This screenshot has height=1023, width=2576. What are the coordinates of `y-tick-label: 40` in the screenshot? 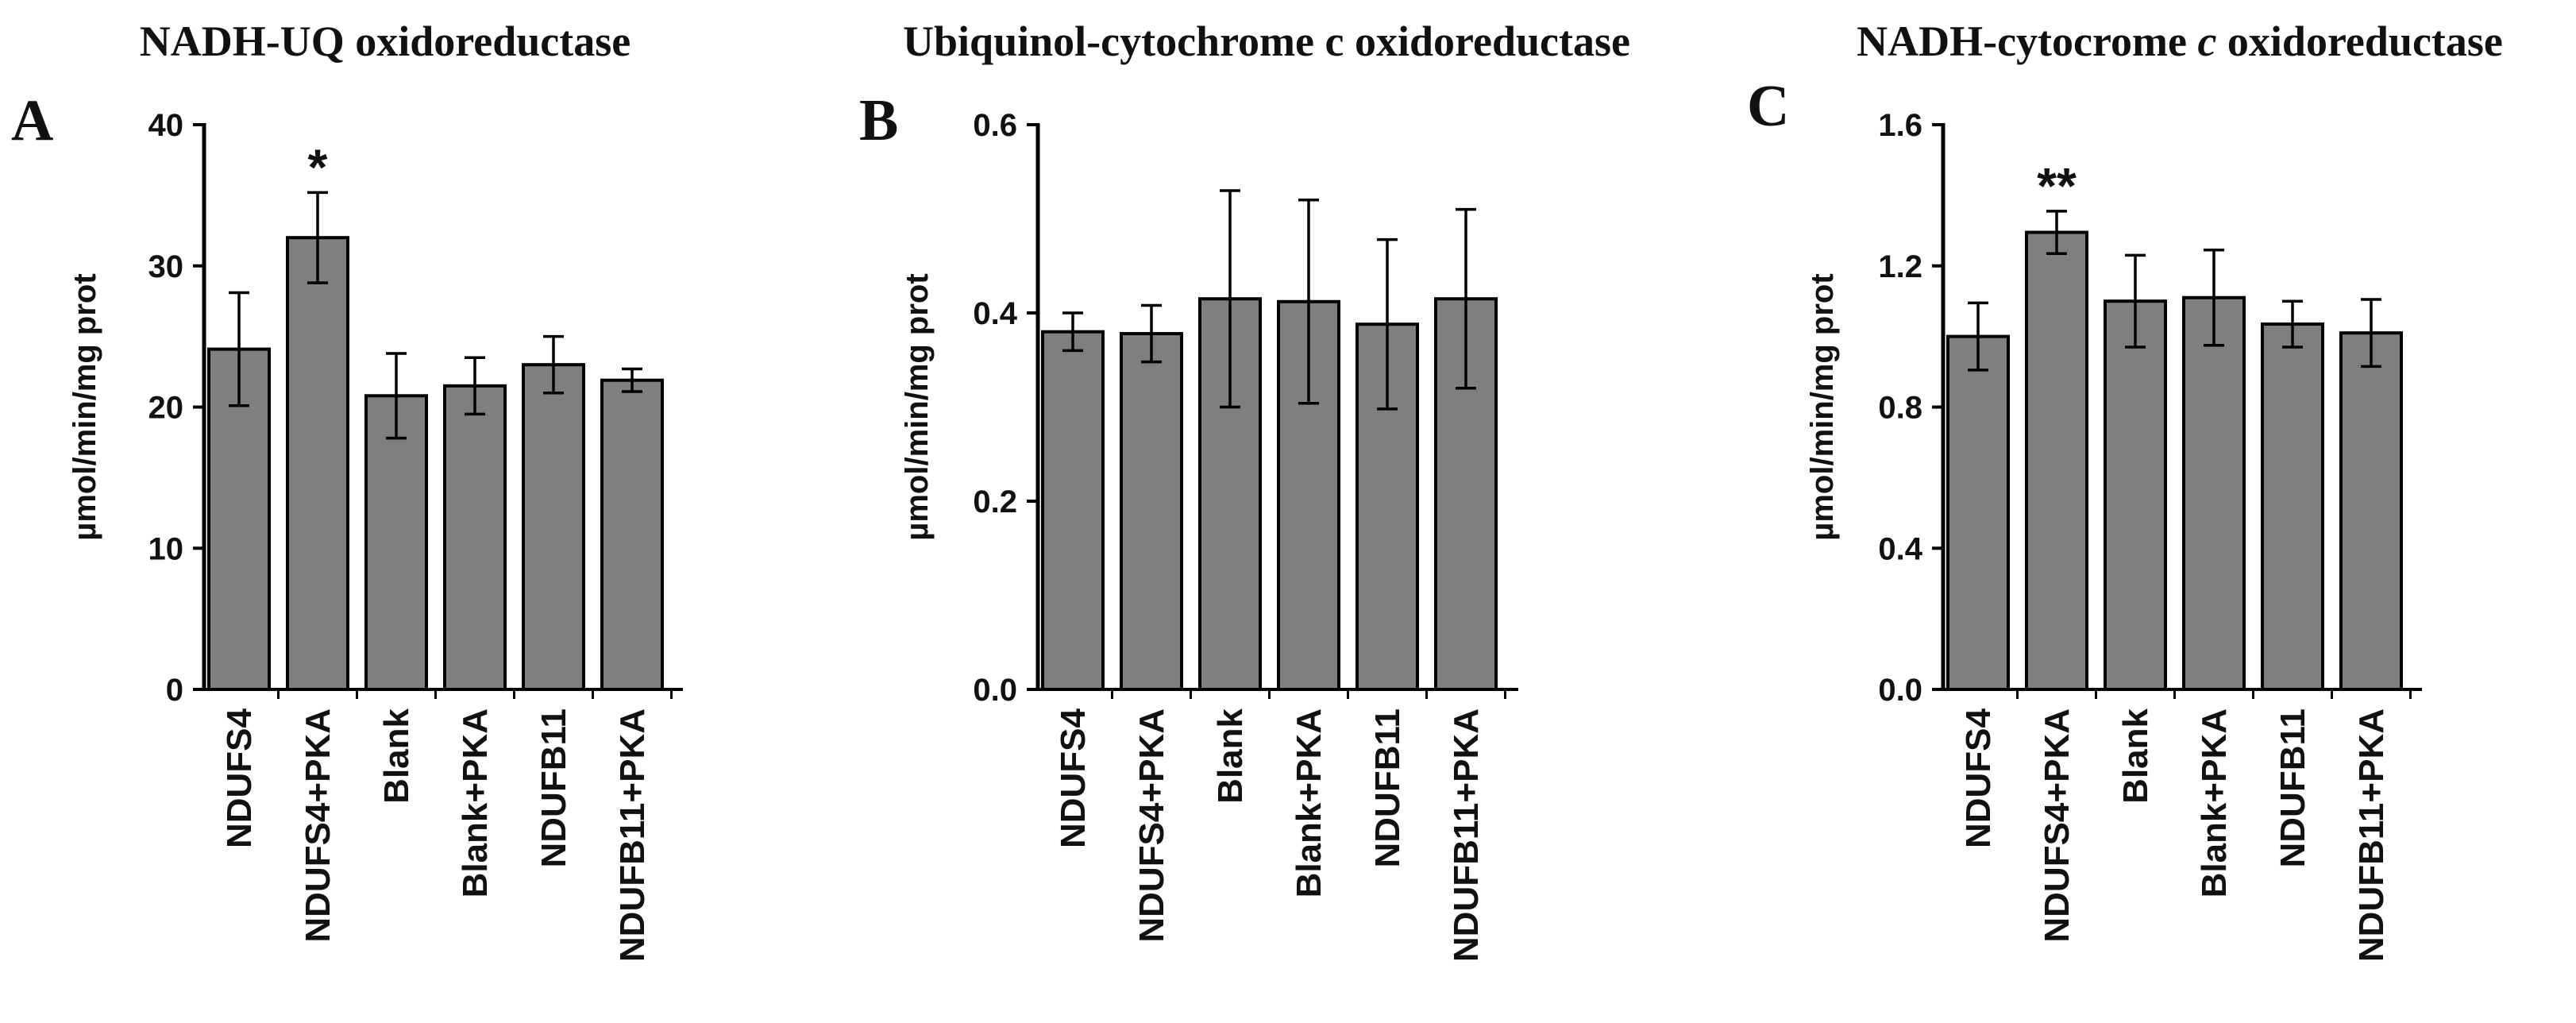 It's located at (166, 125).